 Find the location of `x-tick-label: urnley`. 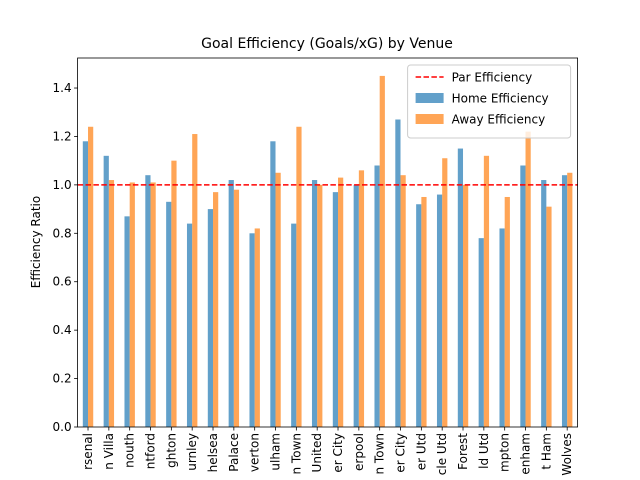

x-tick-label: urnley is located at coordinates (192, 452).